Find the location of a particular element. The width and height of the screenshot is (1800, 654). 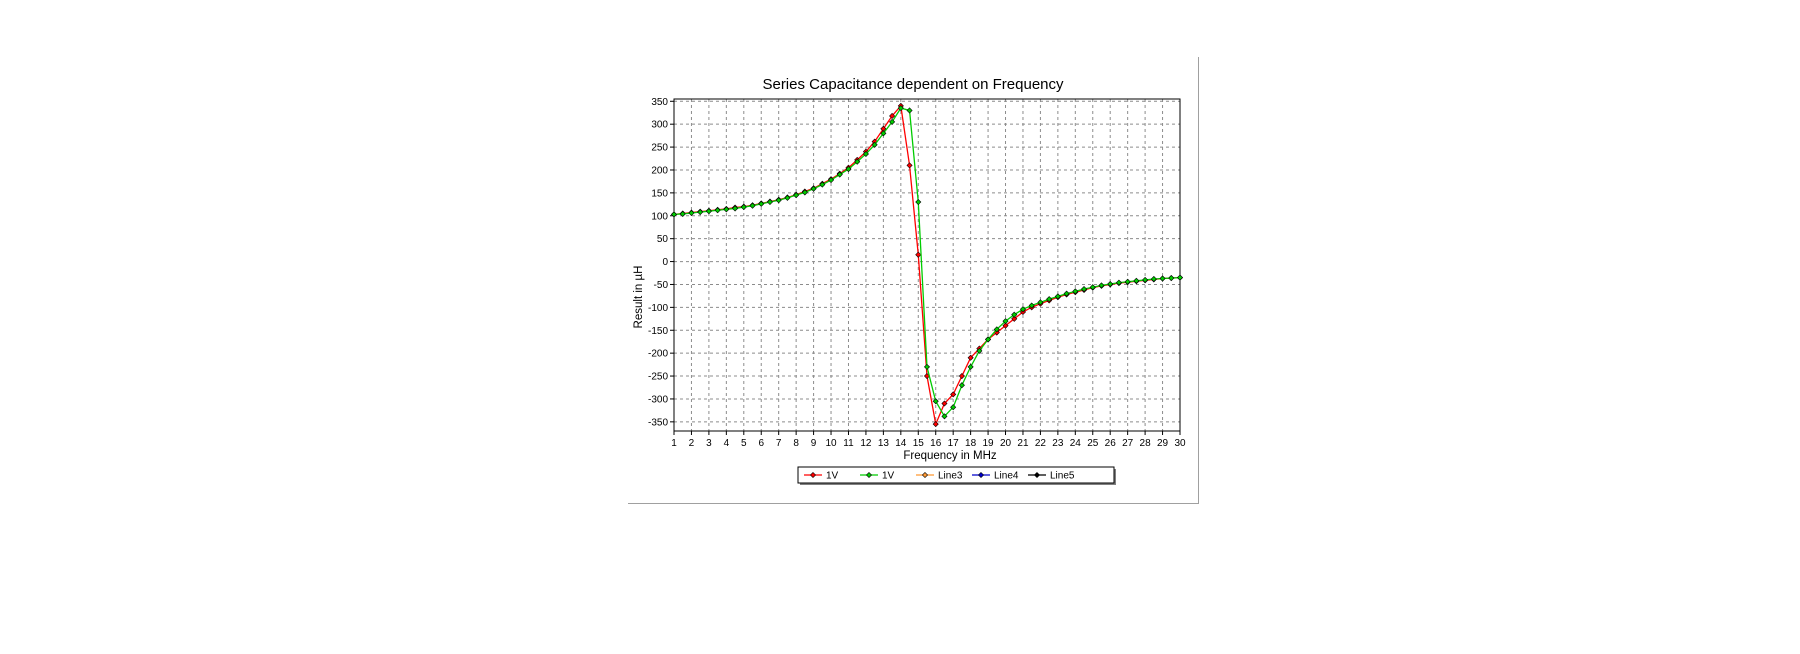

series is located at coordinates (927, 265).